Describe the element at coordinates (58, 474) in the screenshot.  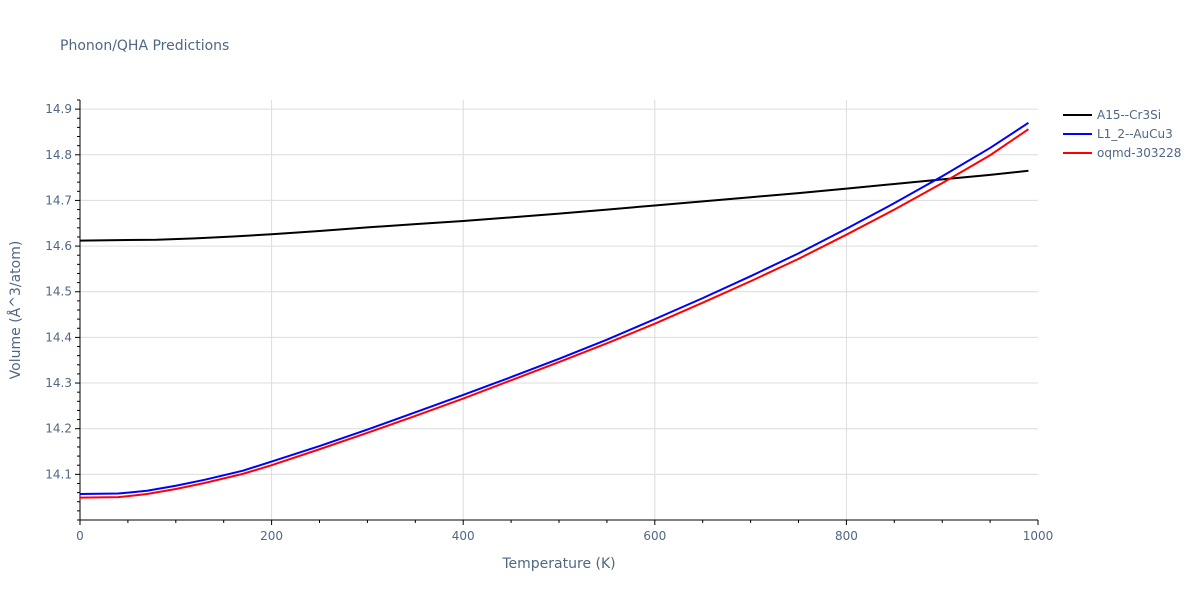
I see `y-tick-label: 14.1` at that location.